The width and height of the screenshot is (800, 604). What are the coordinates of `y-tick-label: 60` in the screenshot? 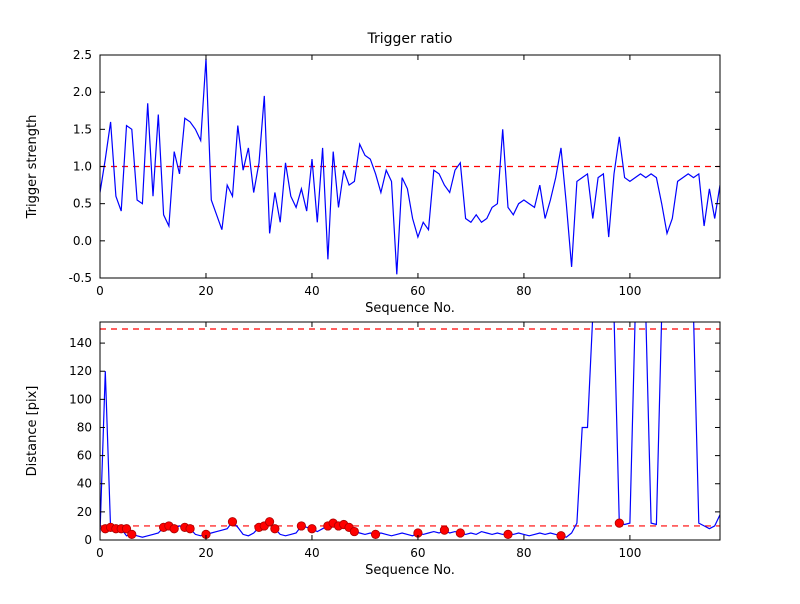 It's located at (84, 456).